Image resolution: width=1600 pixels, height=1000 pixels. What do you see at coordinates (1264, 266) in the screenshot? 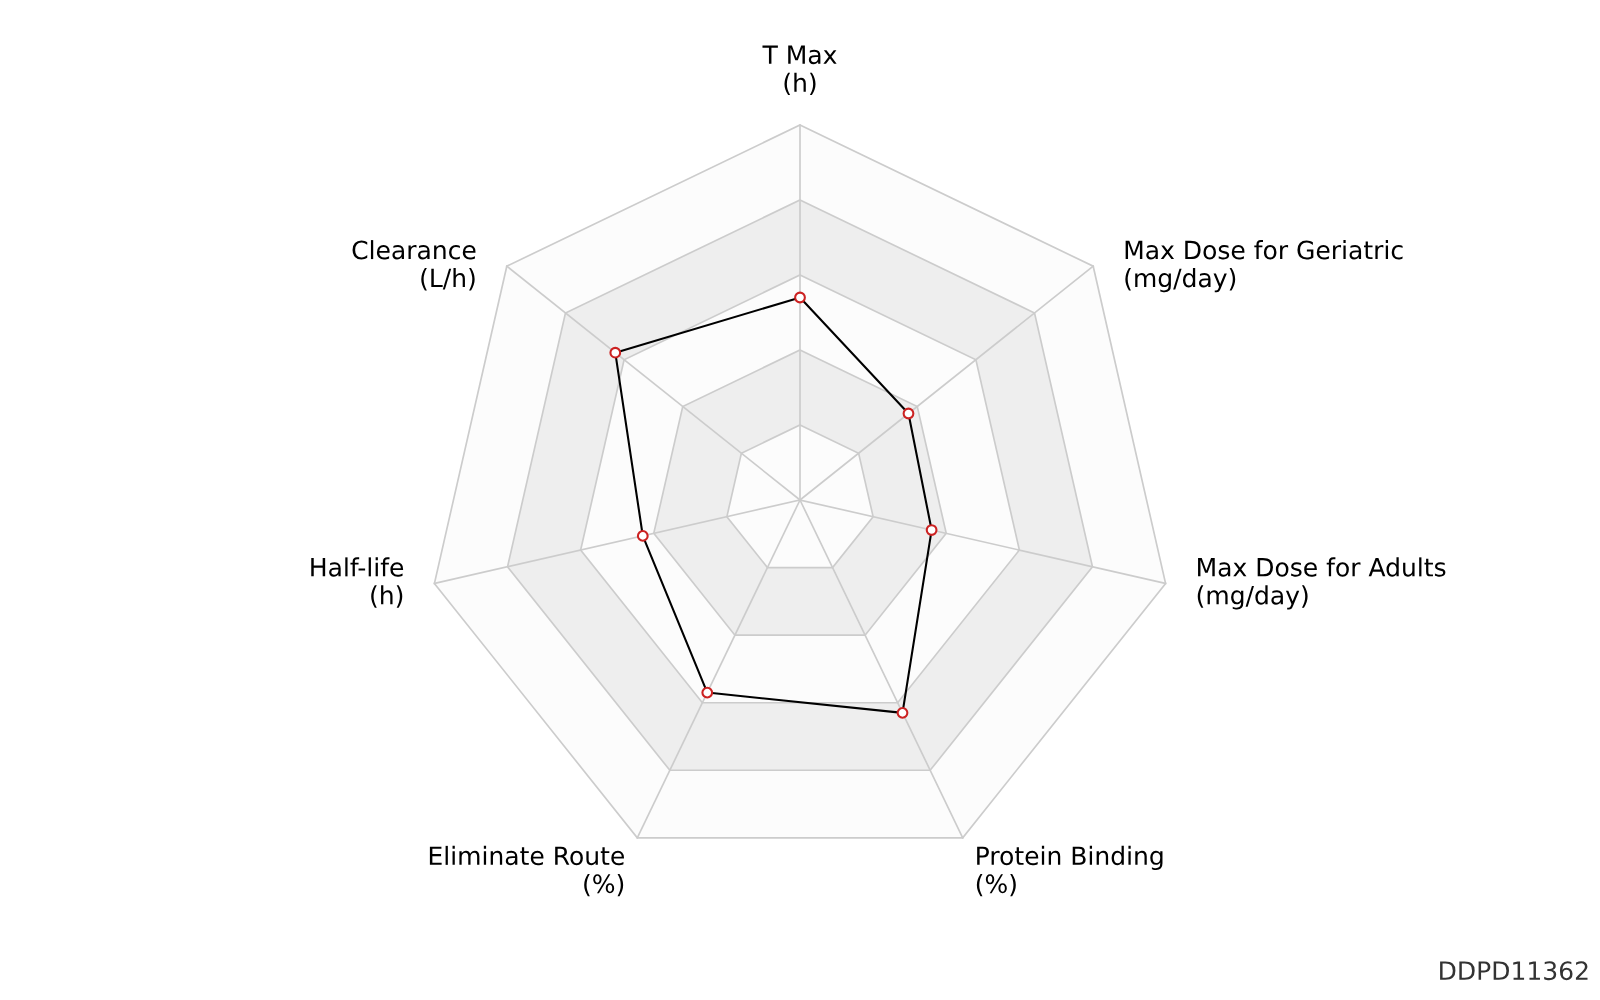
I see `spoke-label: Max Dose for Geriatric (mg/day)` at bounding box center [1264, 266].